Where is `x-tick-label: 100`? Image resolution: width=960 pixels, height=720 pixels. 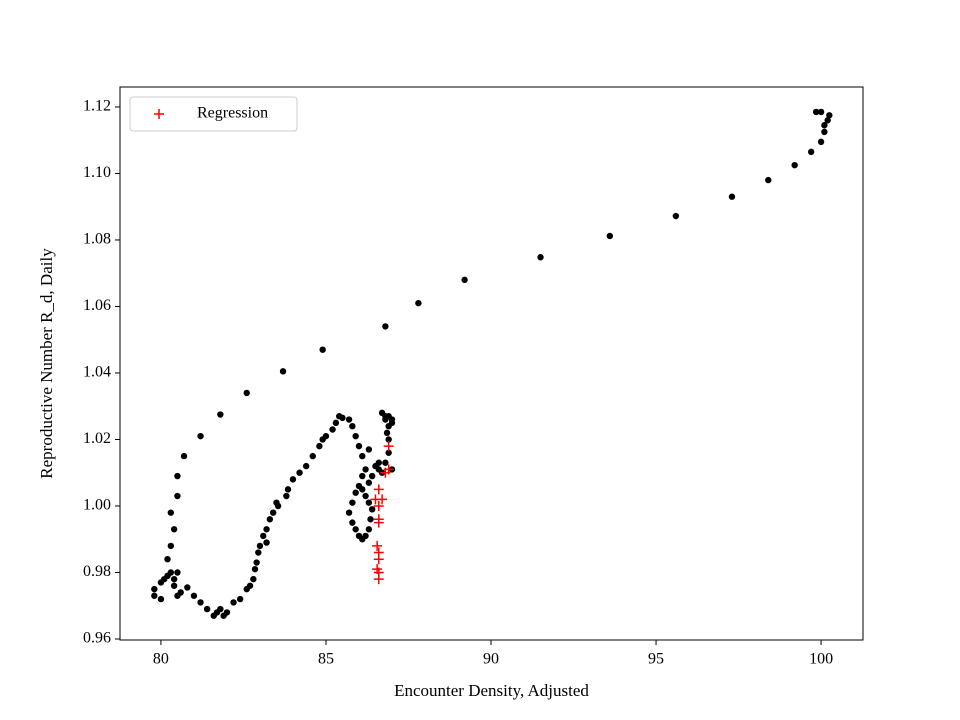 x-tick-label: 100 is located at coordinates (821, 659).